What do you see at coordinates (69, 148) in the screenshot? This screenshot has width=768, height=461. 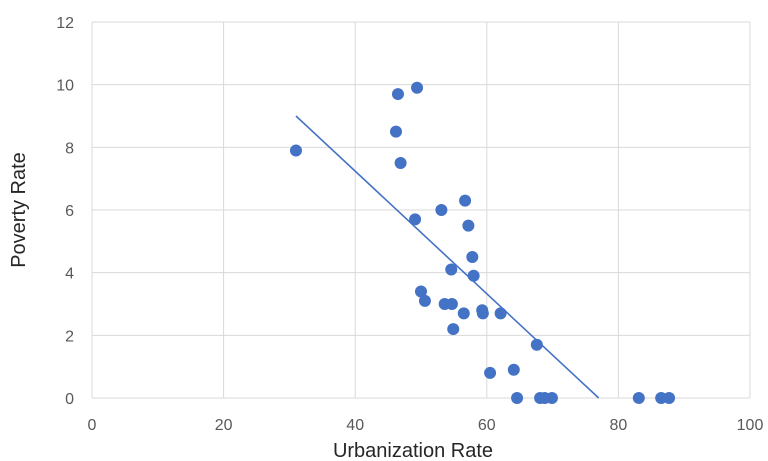 I see `y-tick-label: 8` at bounding box center [69, 148].